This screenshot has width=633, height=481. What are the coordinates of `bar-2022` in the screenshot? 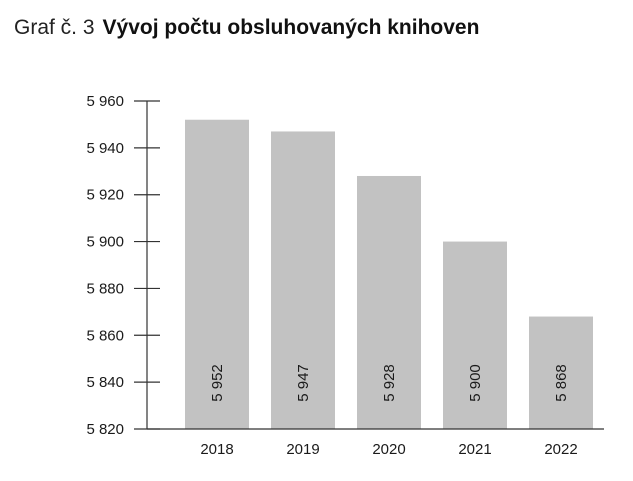 It's located at (561, 372).